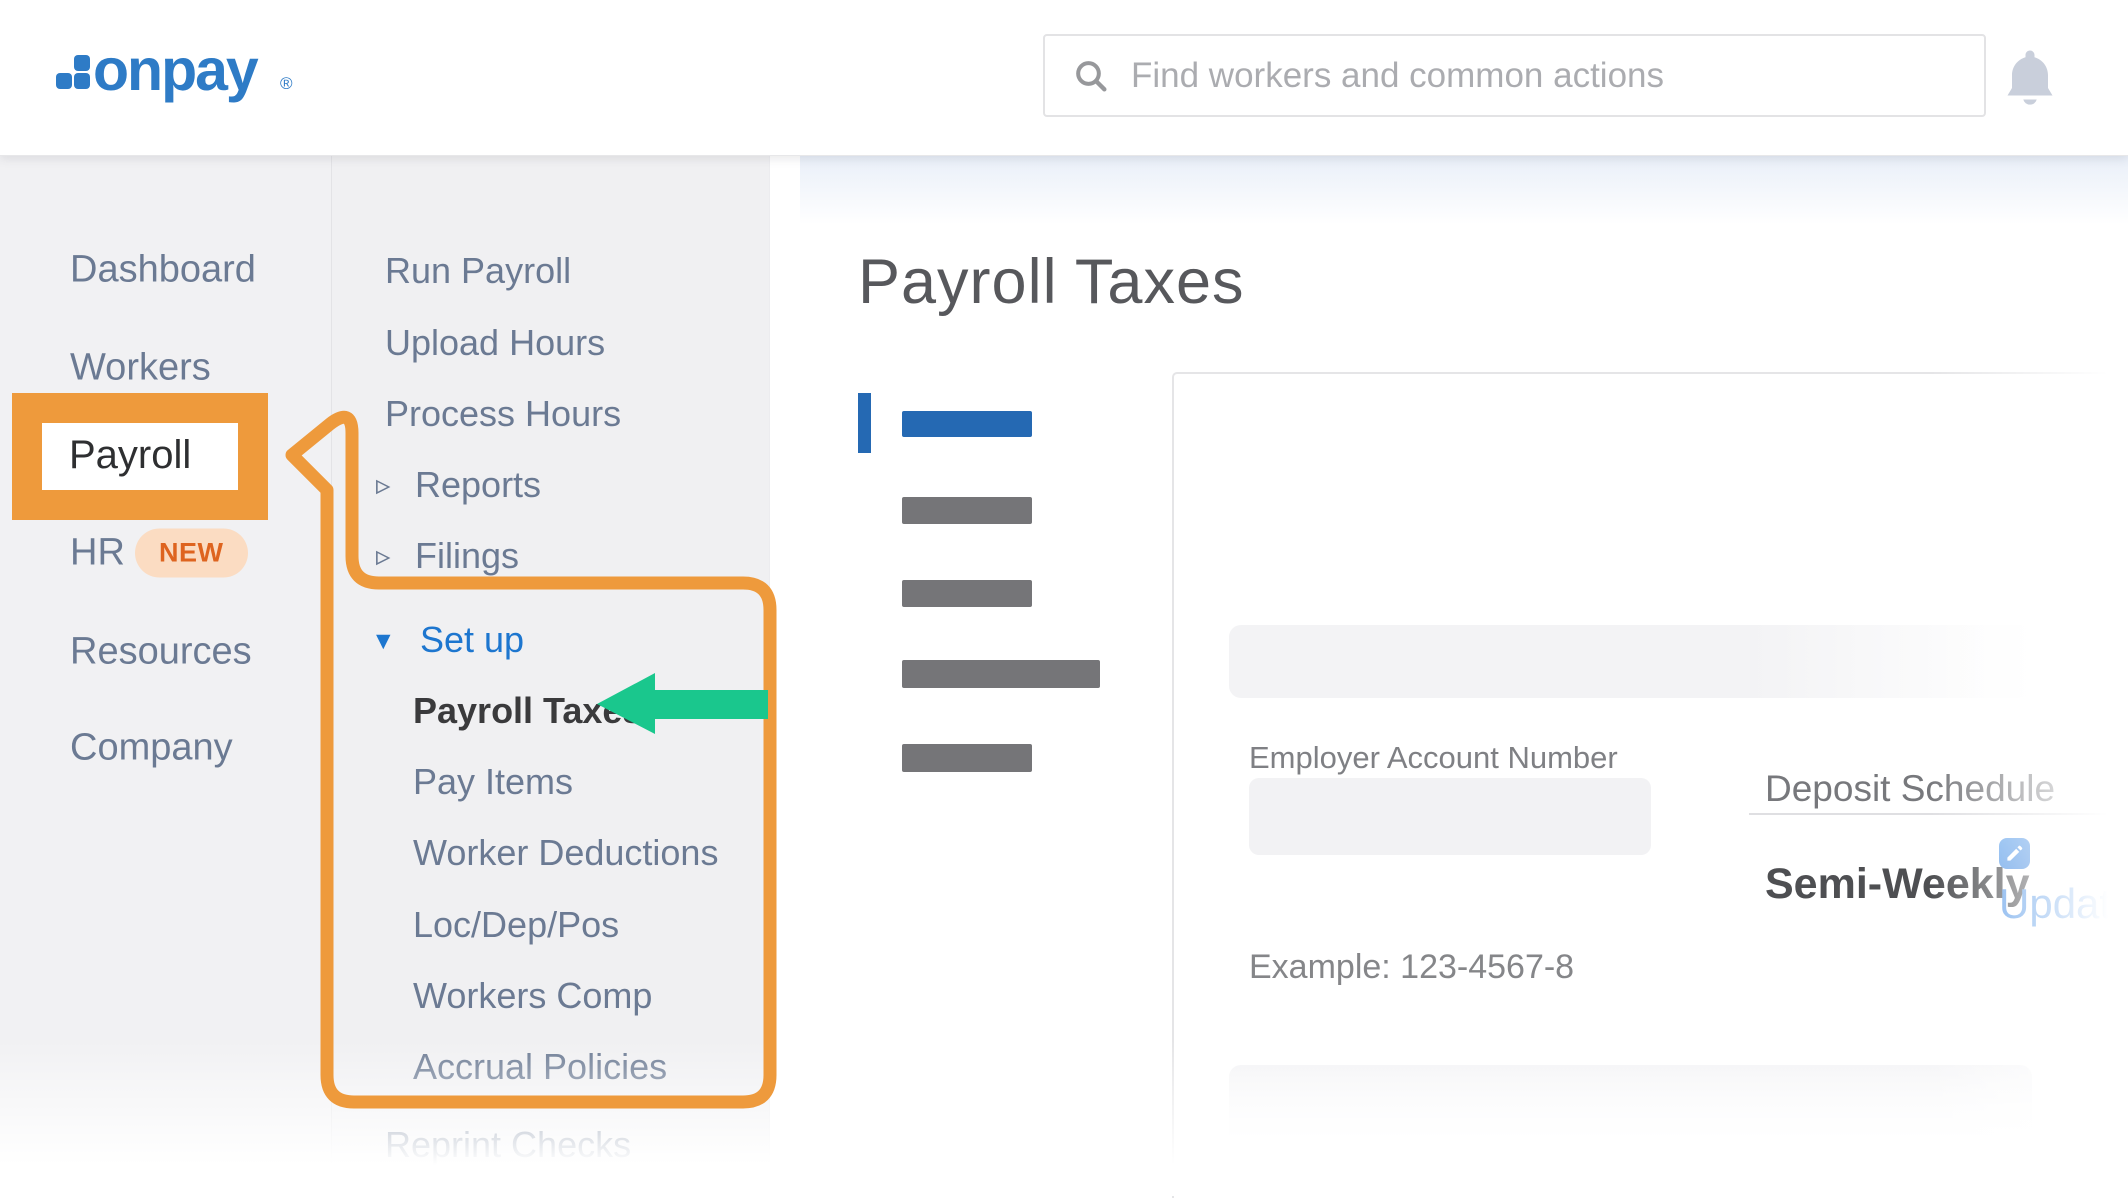  What do you see at coordinates (151, 747) in the screenshot?
I see `sidebar-item-company: Company` at bounding box center [151, 747].